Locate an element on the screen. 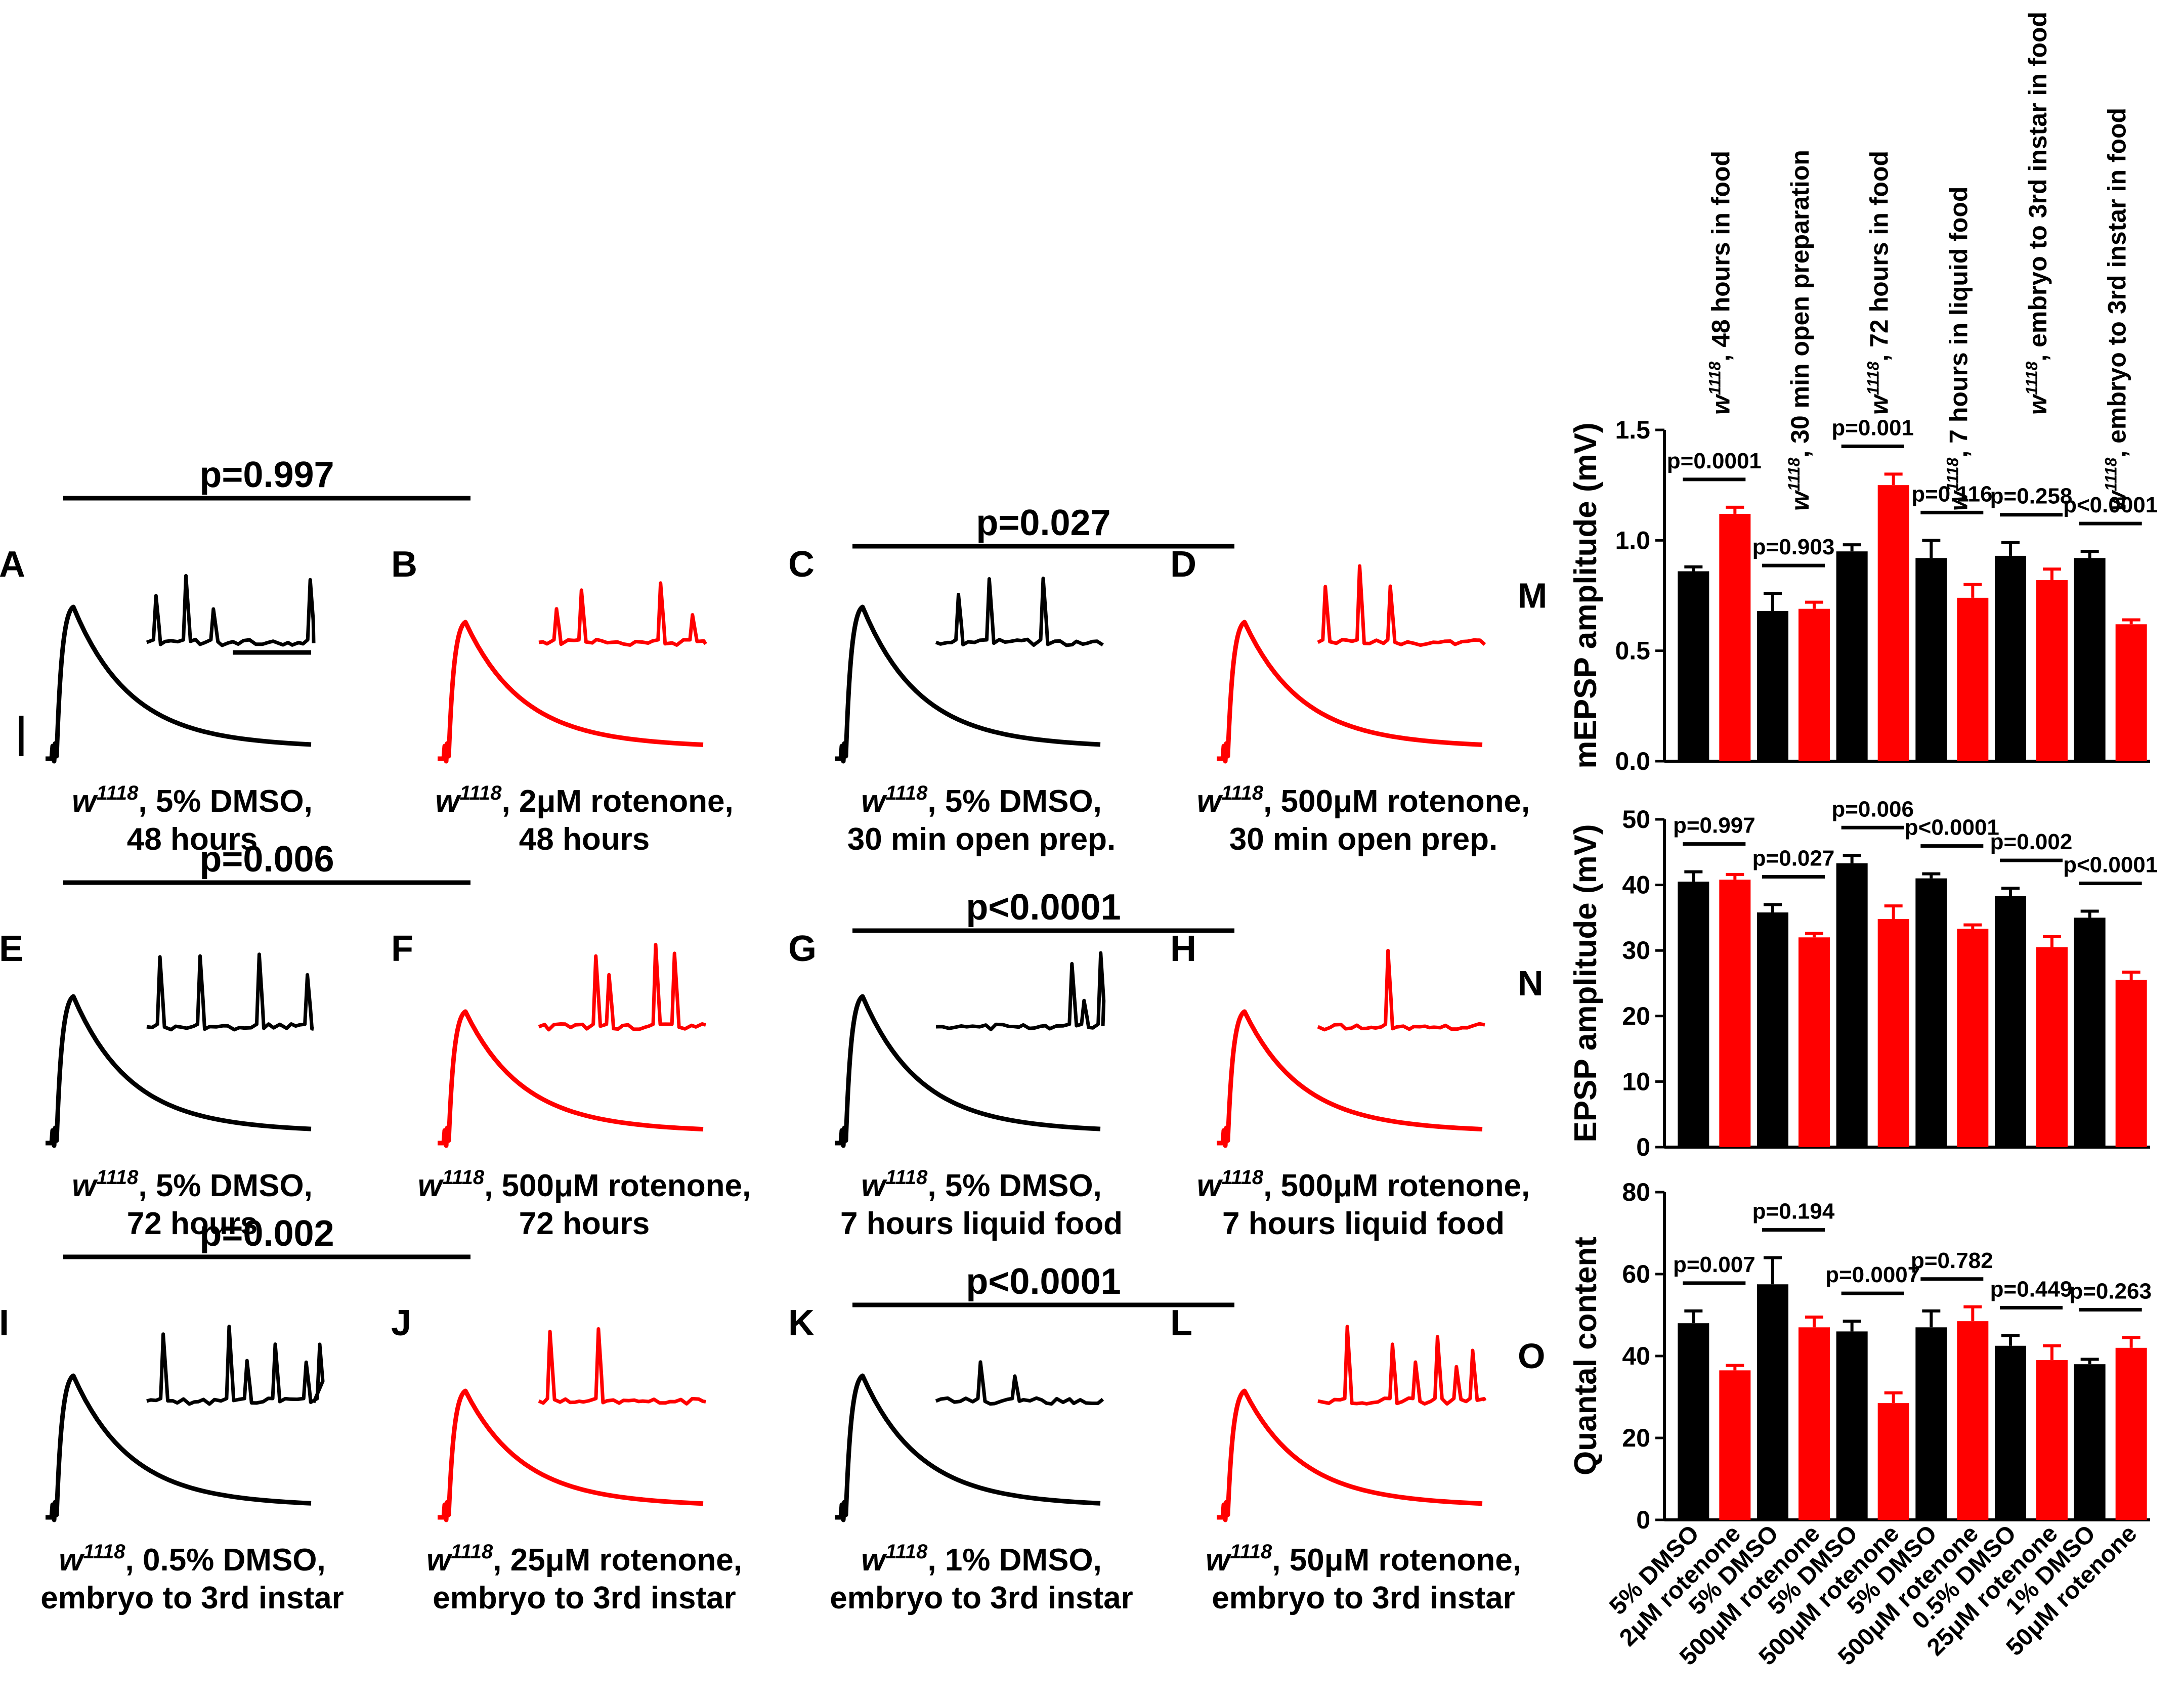  panel-letter: H is located at coordinates (1183, 949).